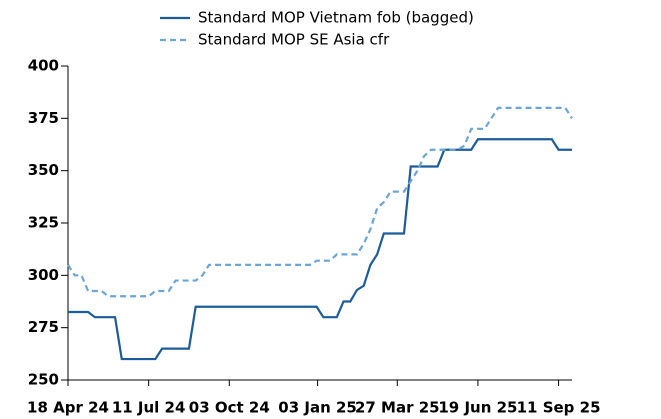 Image resolution: width=661 pixels, height=419 pixels. What do you see at coordinates (336, 18) in the screenshot?
I see `legend-label: Standard MOP Vietnam fob (bagged)` at bounding box center [336, 18].